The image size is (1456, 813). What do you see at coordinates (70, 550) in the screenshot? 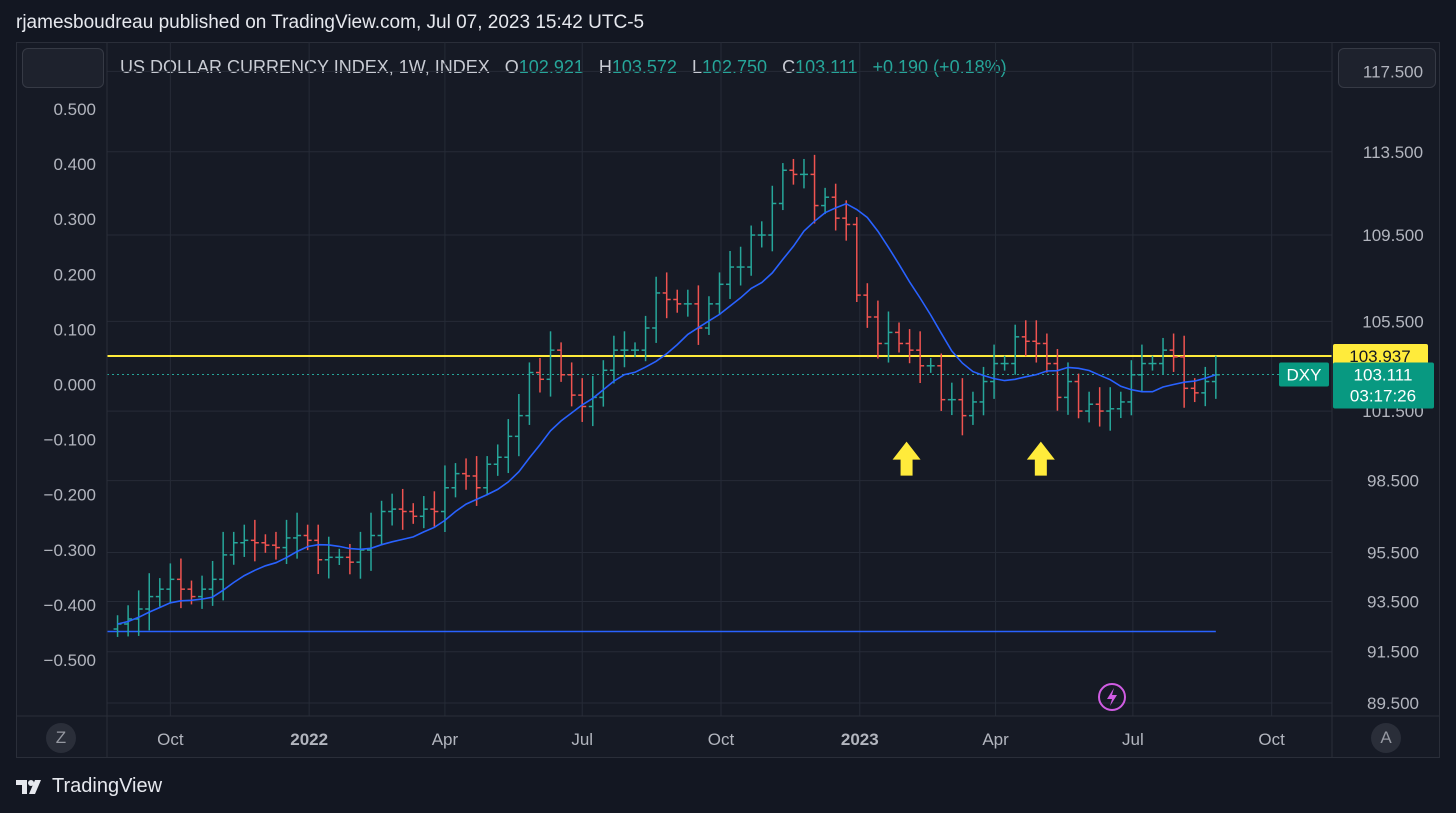
I see `left-axis-label: −0.300` at bounding box center [70, 550].